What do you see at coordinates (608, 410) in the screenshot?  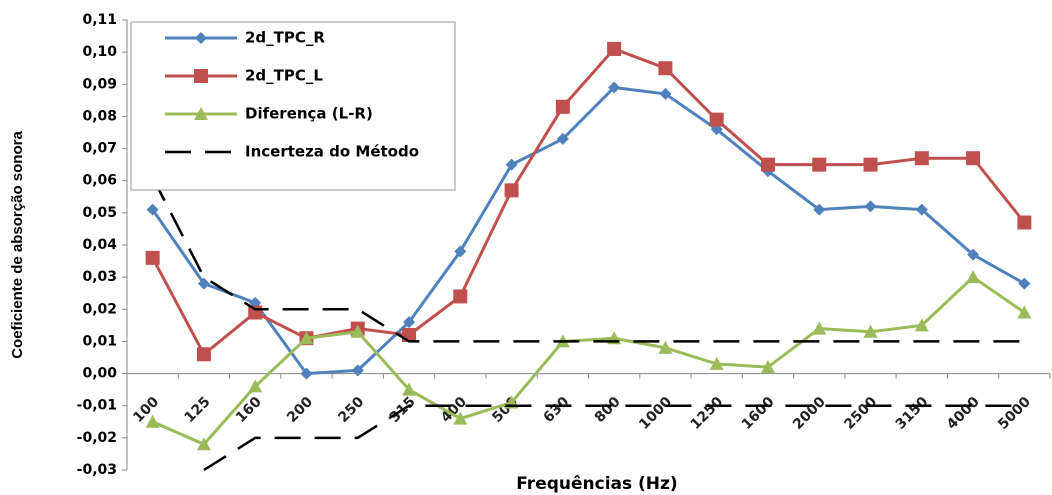 I see `x-tick-label: 800` at bounding box center [608, 410].